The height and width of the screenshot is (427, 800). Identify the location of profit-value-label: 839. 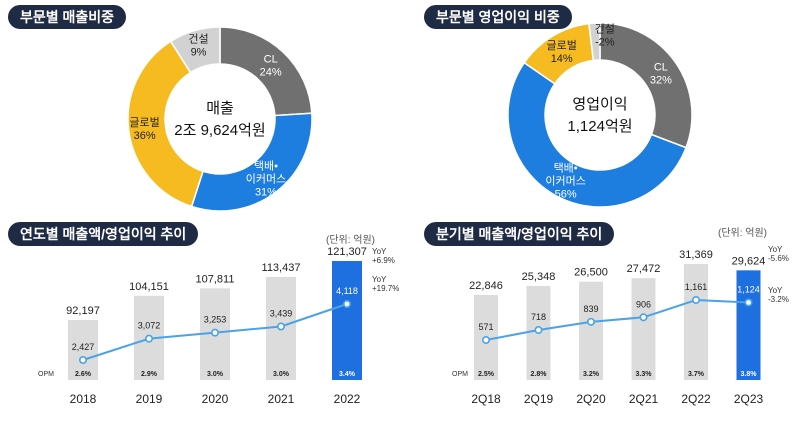
(590, 309).